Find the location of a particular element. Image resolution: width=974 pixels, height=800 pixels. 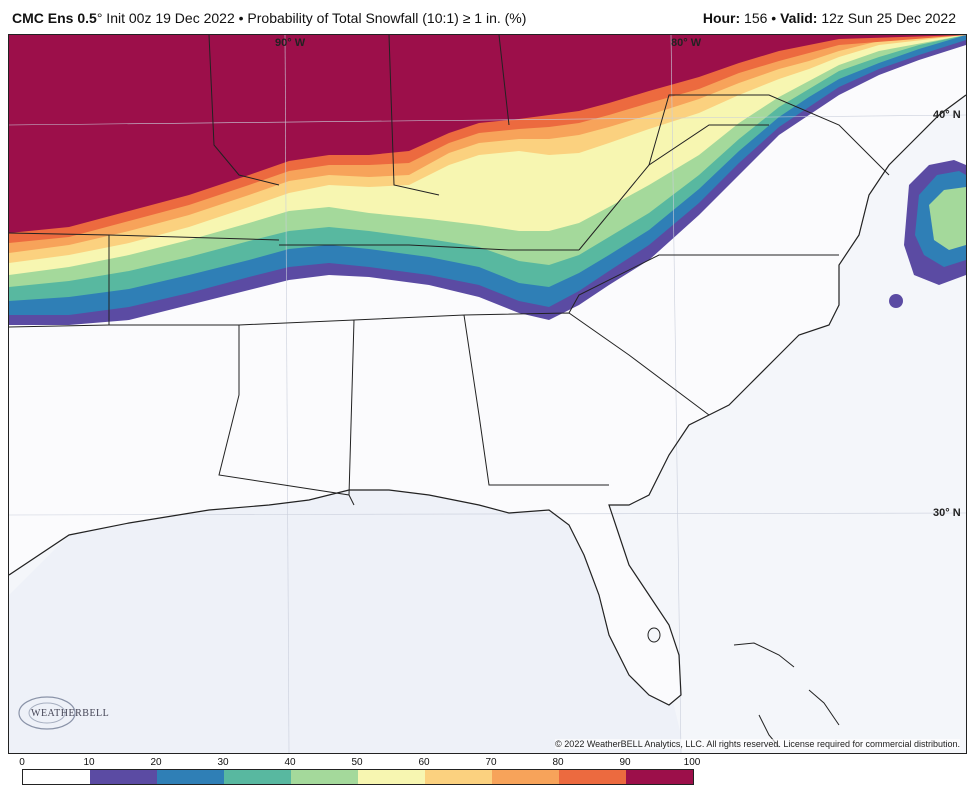

model-name: CMC Ens 0.5 is located at coordinates (54, 18).